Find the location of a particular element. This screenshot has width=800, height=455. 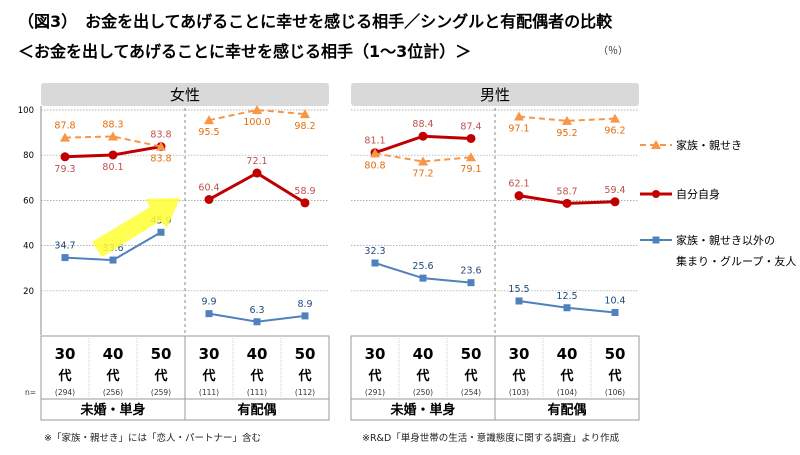

data-label-others: 8.9 is located at coordinates (304, 304).